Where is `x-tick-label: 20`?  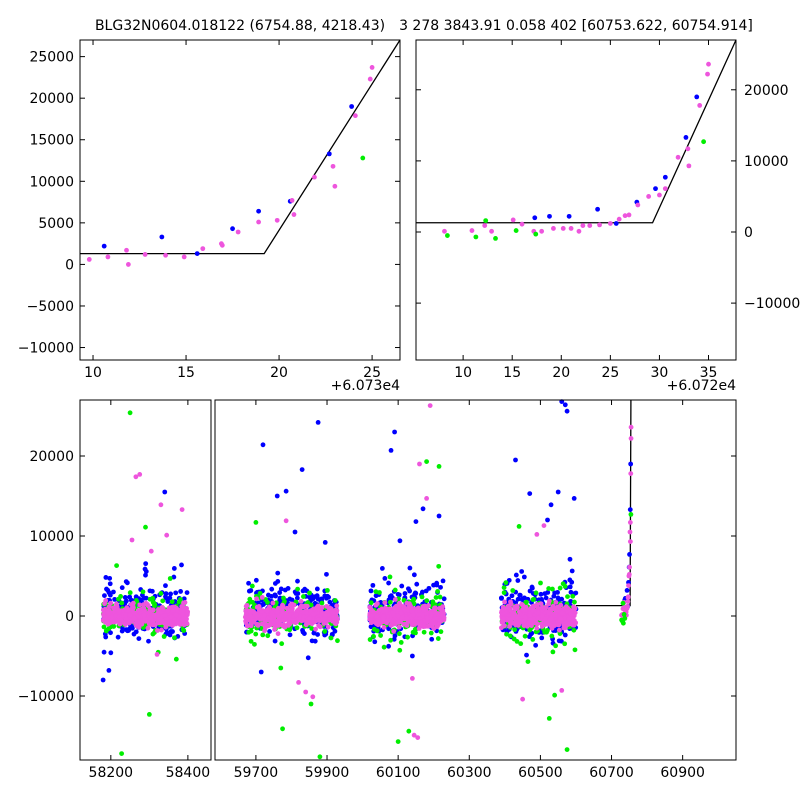 x-tick-label: 20 is located at coordinates (561, 373).